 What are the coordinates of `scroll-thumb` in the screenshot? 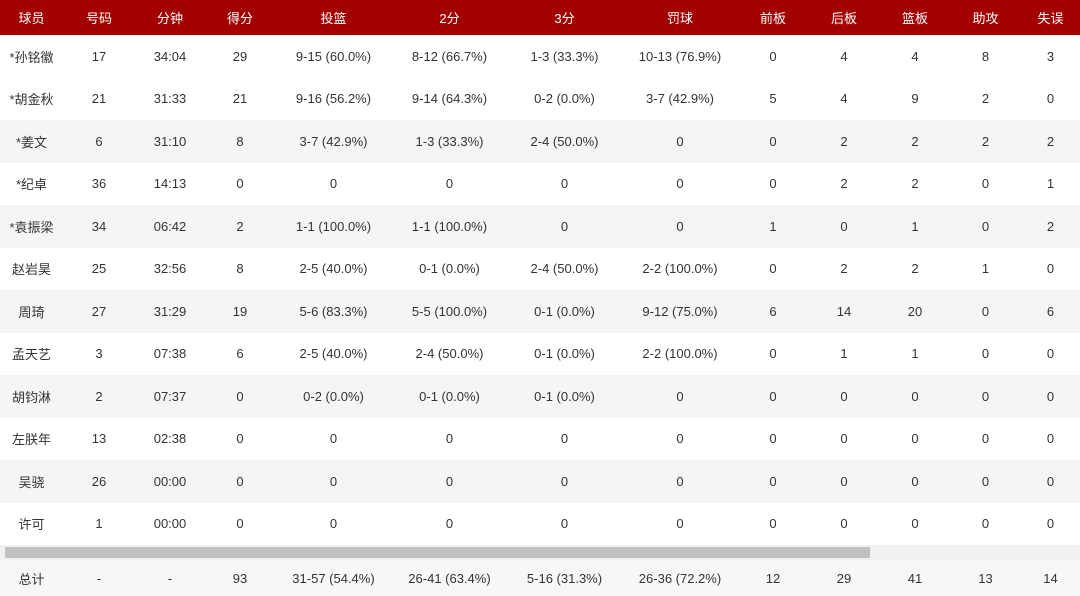 It's located at (437, 552).